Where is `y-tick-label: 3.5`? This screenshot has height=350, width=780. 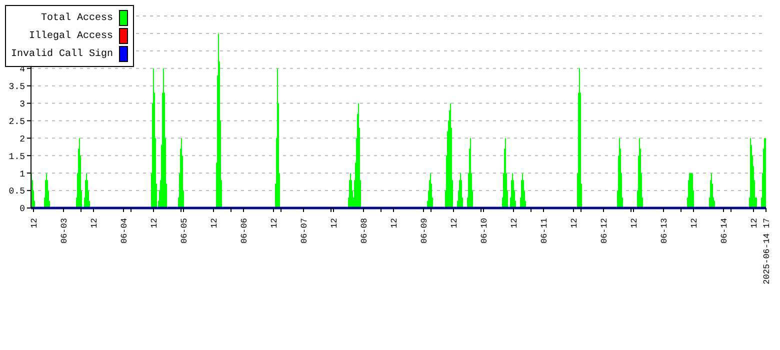 y-tick-label: 3.5 is located at coordinates (16, 87).